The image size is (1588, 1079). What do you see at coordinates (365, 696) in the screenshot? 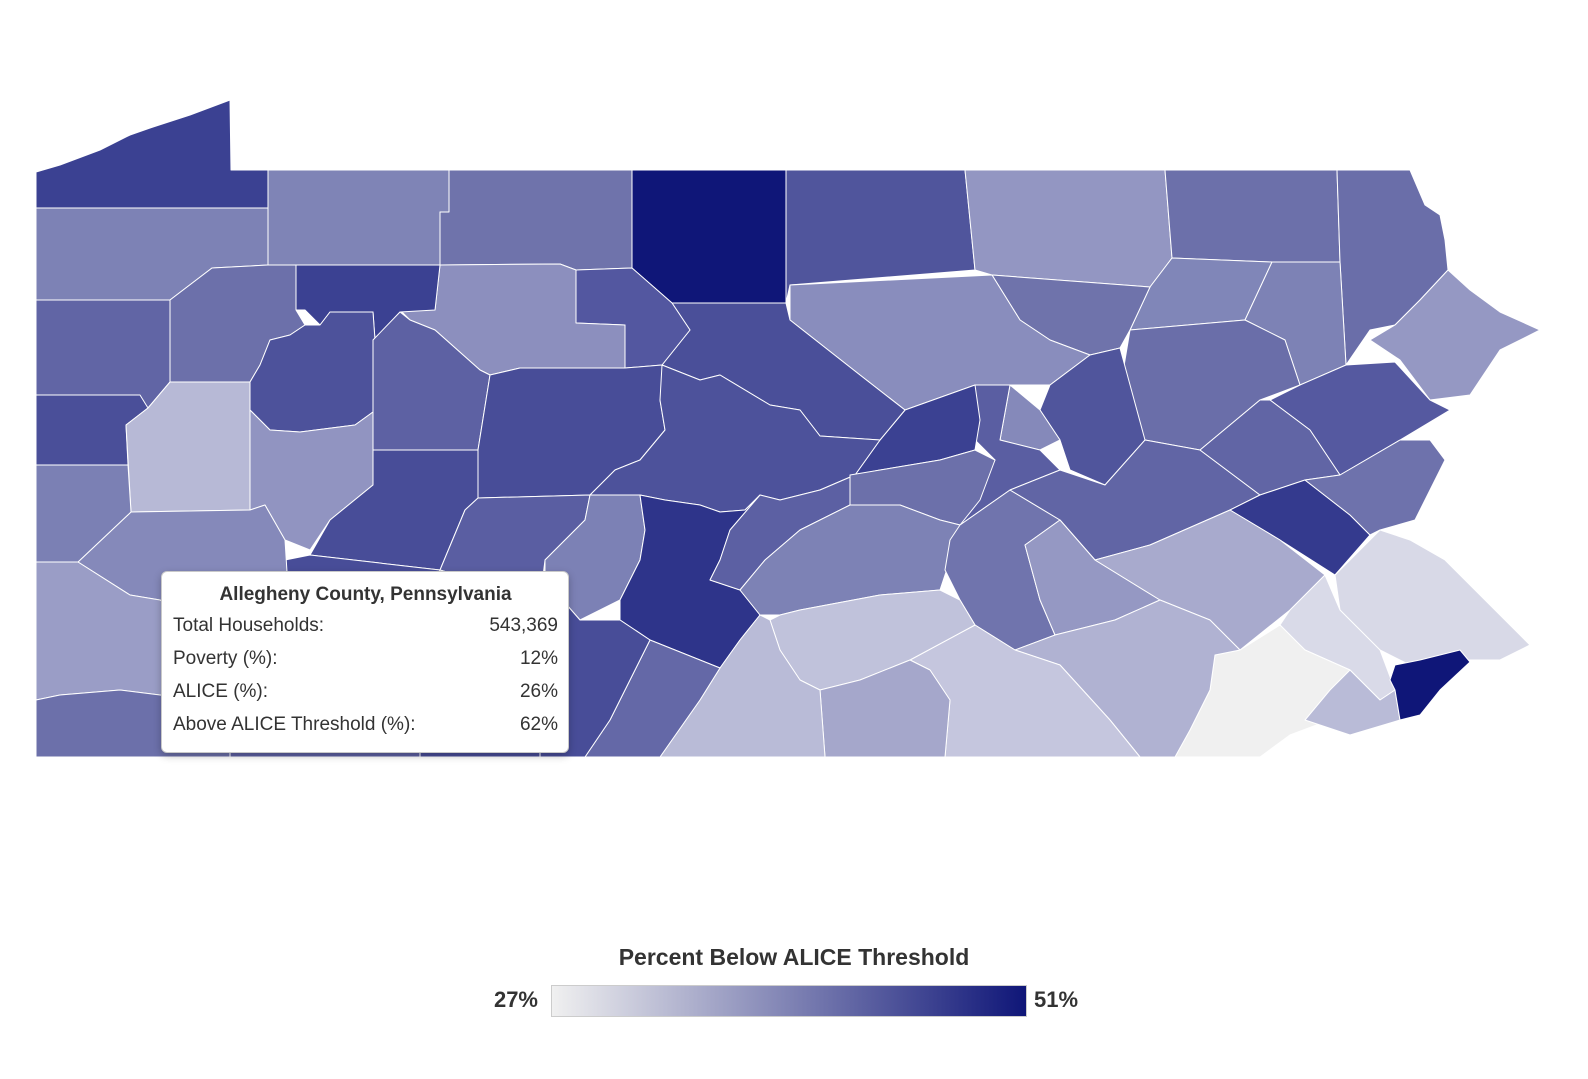
I see `tooltip-row: ALICE (%): 26%` at bounding box center [365, 696].